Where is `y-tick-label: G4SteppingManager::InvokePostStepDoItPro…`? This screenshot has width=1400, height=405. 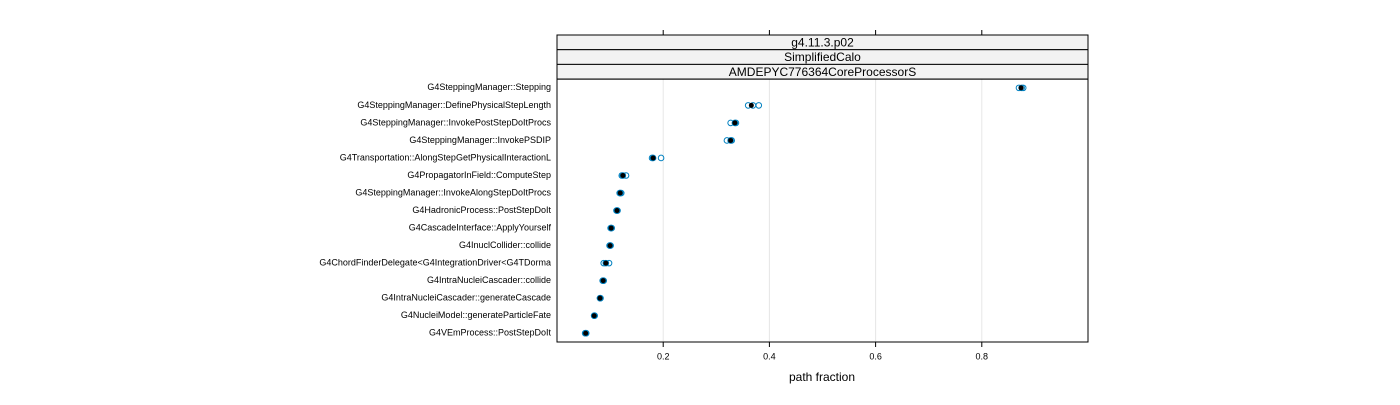 y-tick-label: G4SteppingManager::InvokePostStepDoItPro… is located at coordinates (455, 122).